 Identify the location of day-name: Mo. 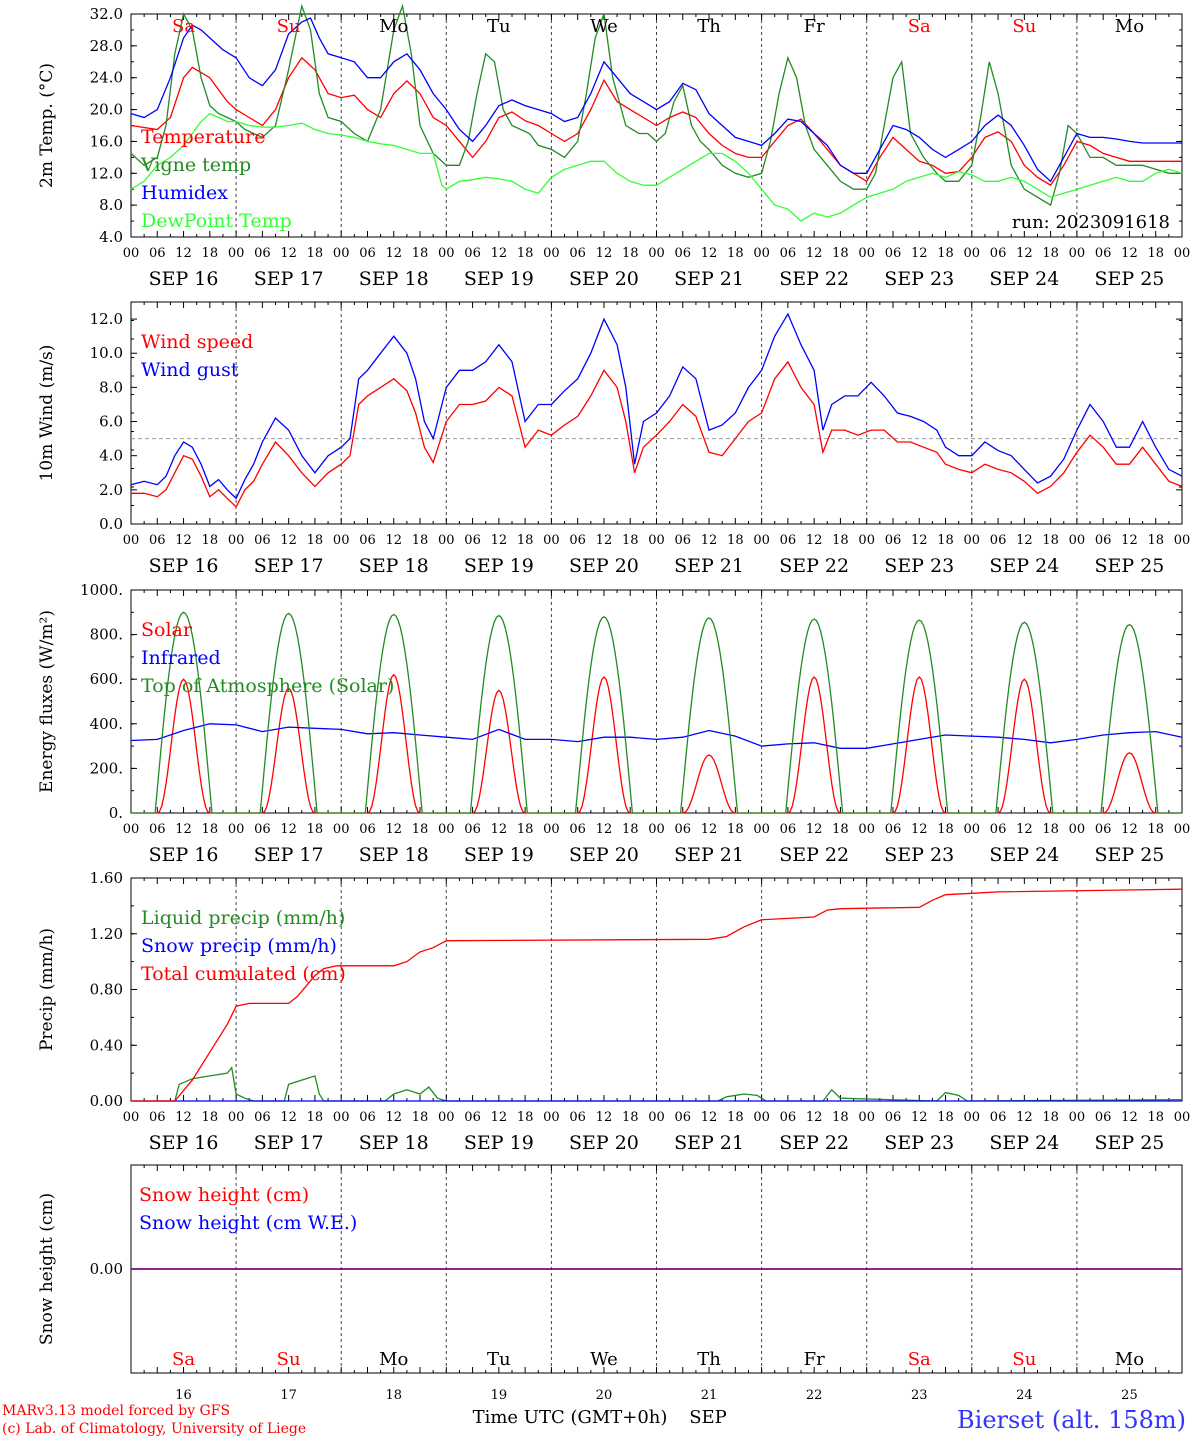
(393, 1359).